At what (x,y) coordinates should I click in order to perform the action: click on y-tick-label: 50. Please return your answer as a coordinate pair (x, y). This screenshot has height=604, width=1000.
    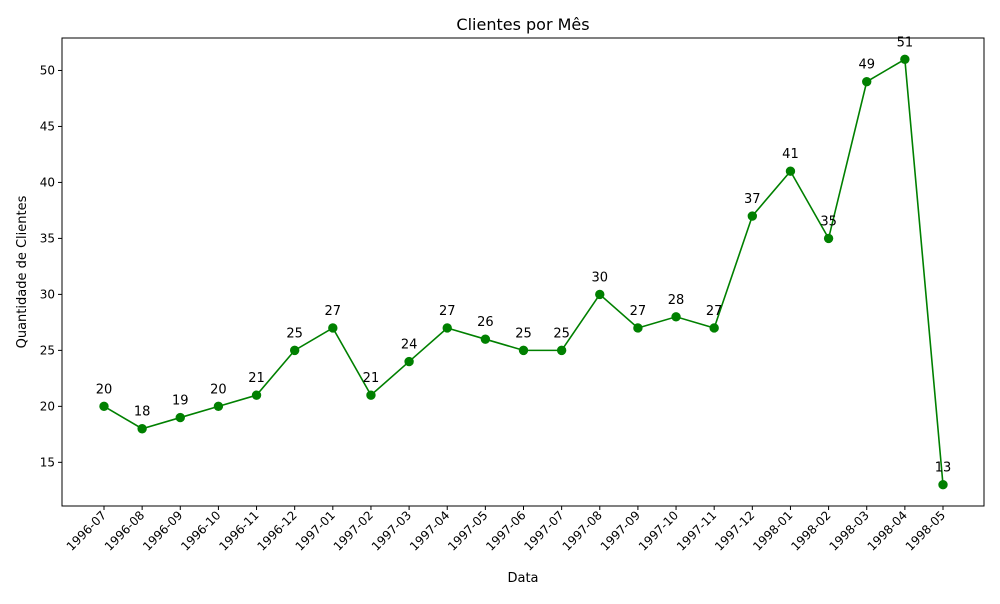
    Looking at the image, I should click on (47, 70).